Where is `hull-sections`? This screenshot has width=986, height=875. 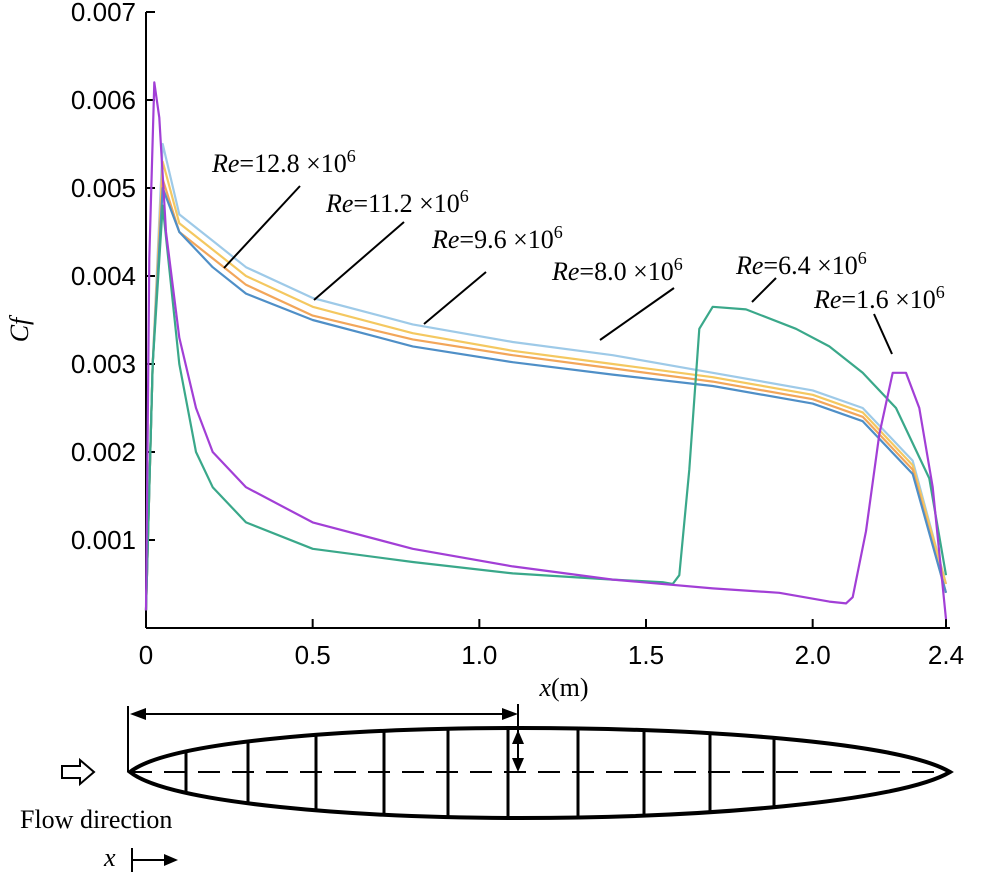
hull-sections is located at coordinates (480, 773).